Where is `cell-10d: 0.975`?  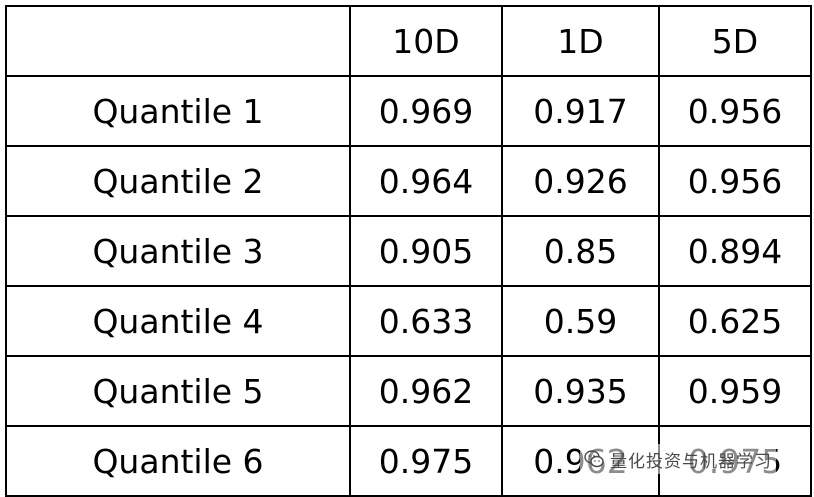 cell-10d: 0.975 is located at coordinates (426, 461).